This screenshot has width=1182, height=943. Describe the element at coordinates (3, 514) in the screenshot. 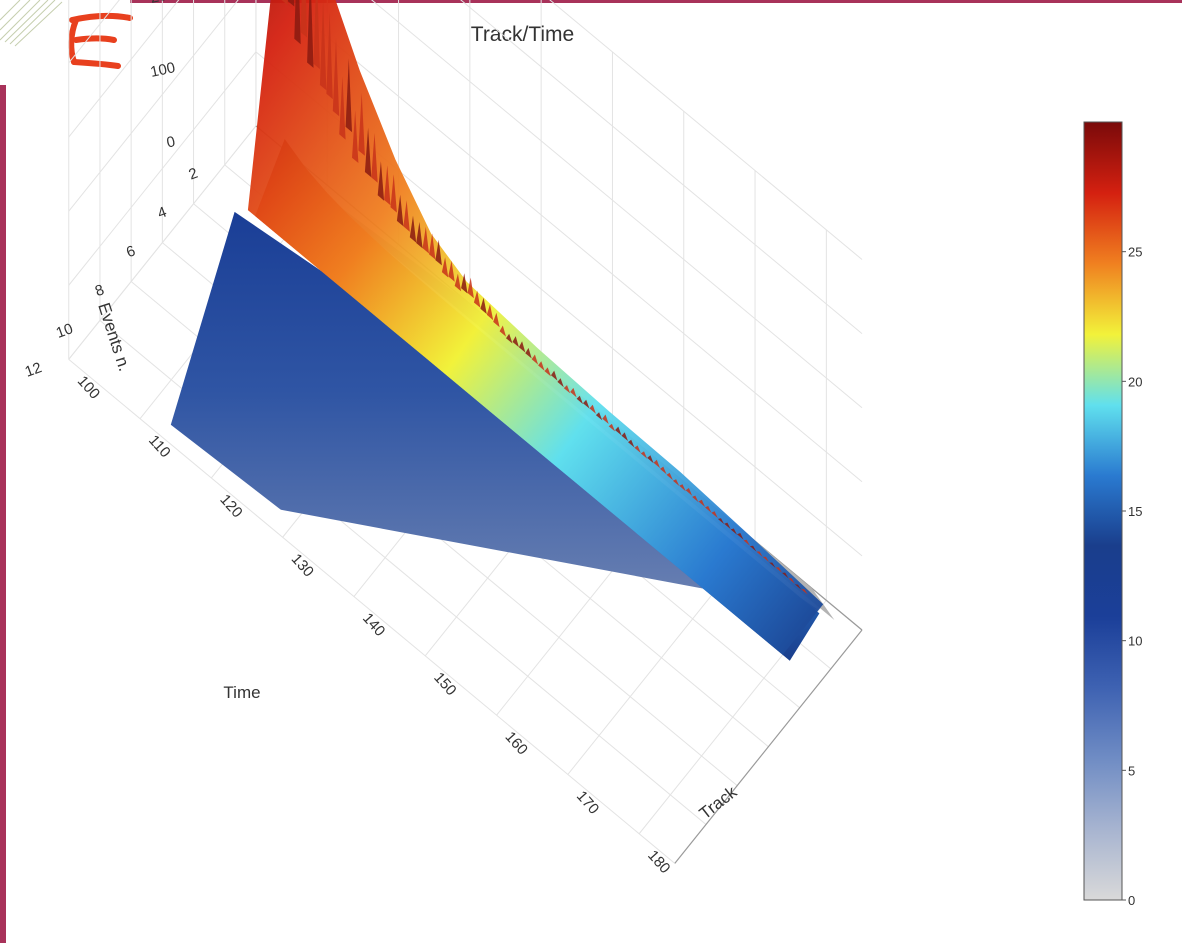

I see `sidebar-accent-line` at that location.